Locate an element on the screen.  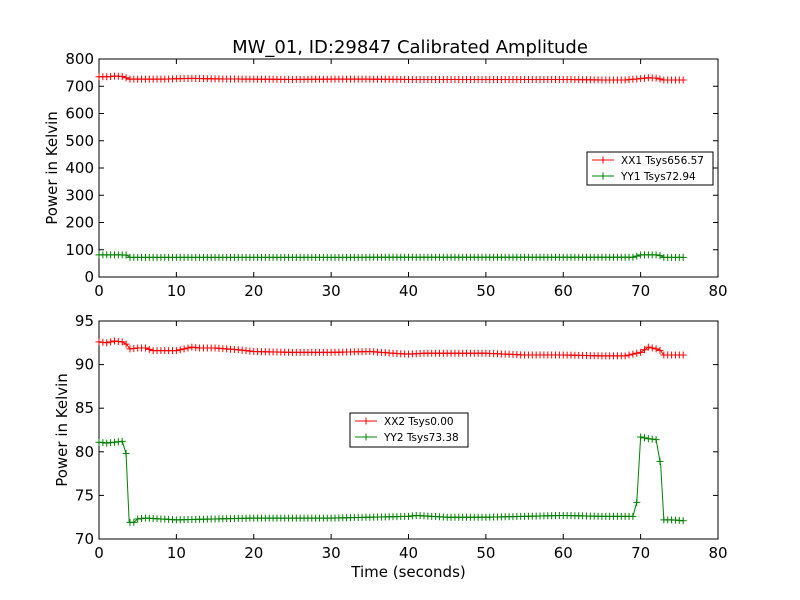
y-tick-label: 95 is located at coordinates (84, 321).